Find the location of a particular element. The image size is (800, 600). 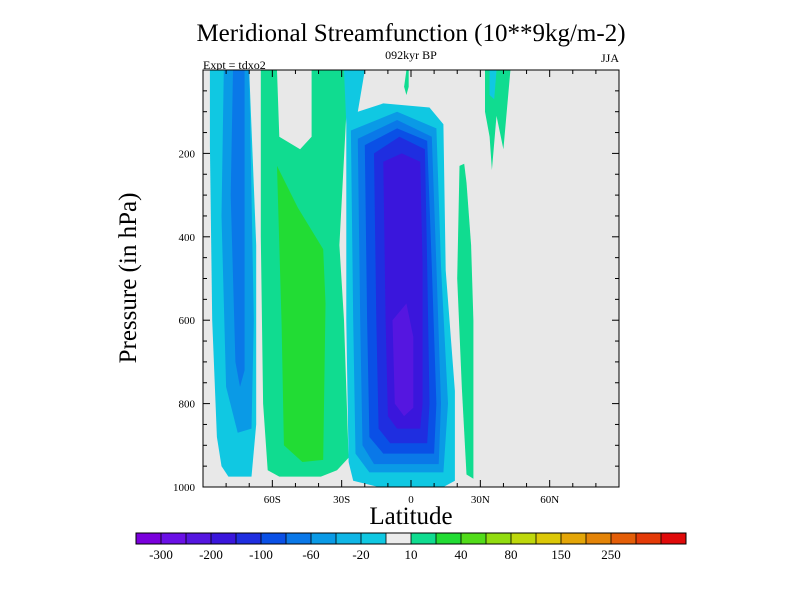

x-tick-label: 30S is located at coordinates (341, 500).